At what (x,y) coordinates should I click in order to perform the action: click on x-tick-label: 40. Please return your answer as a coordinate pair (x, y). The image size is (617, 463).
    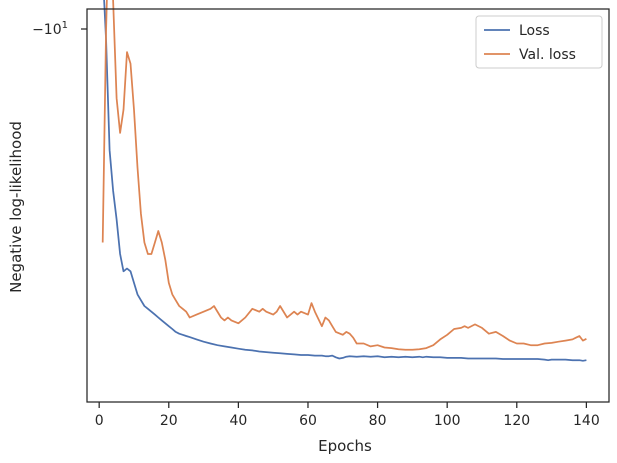
    Looking at the image, I should click on (238, 421).